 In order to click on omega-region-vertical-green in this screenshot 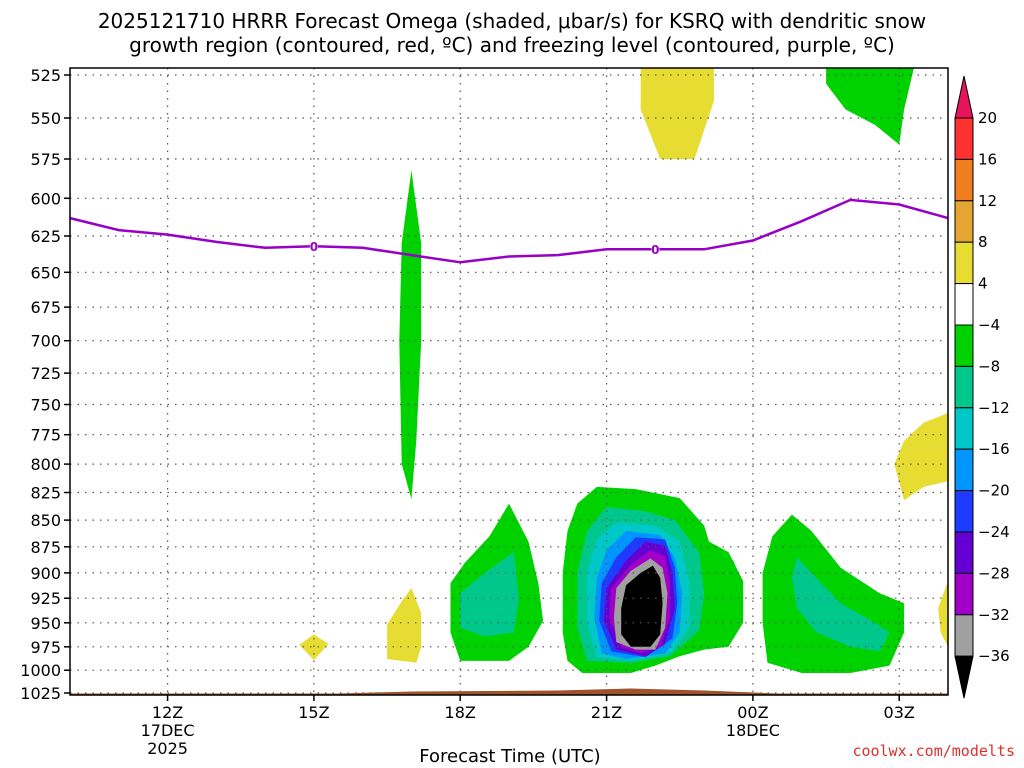, I will do `click(410, 335)`.